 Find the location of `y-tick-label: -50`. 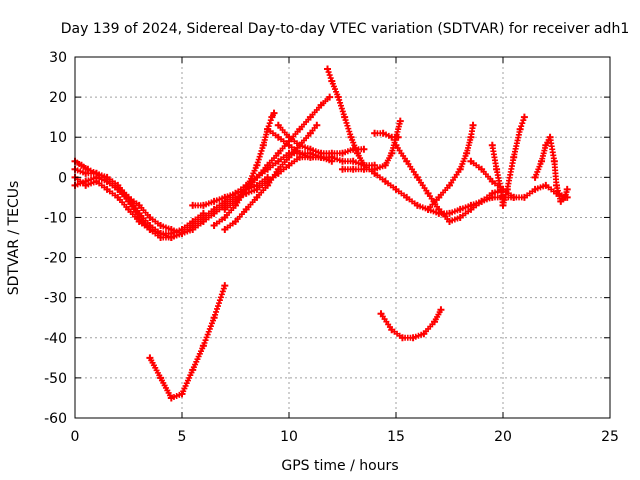

y-tick-label: -50 is located at coordinates (55, 379).